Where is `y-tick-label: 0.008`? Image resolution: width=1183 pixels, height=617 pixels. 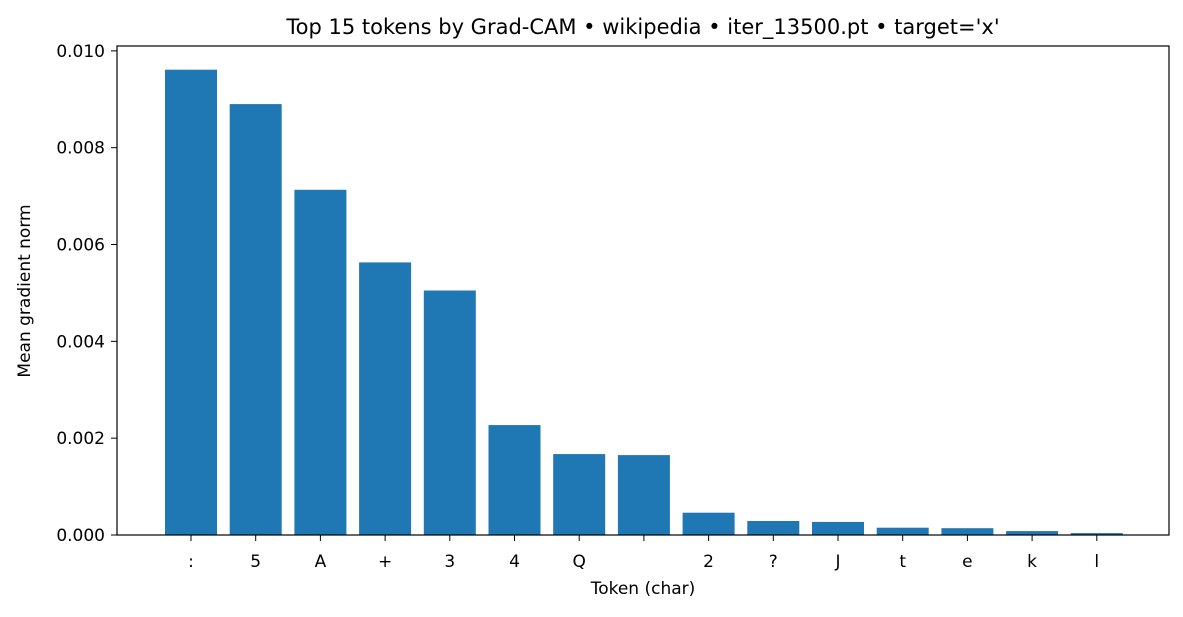 y-tick-label: 0.008 is located at coordinates (80, 149).